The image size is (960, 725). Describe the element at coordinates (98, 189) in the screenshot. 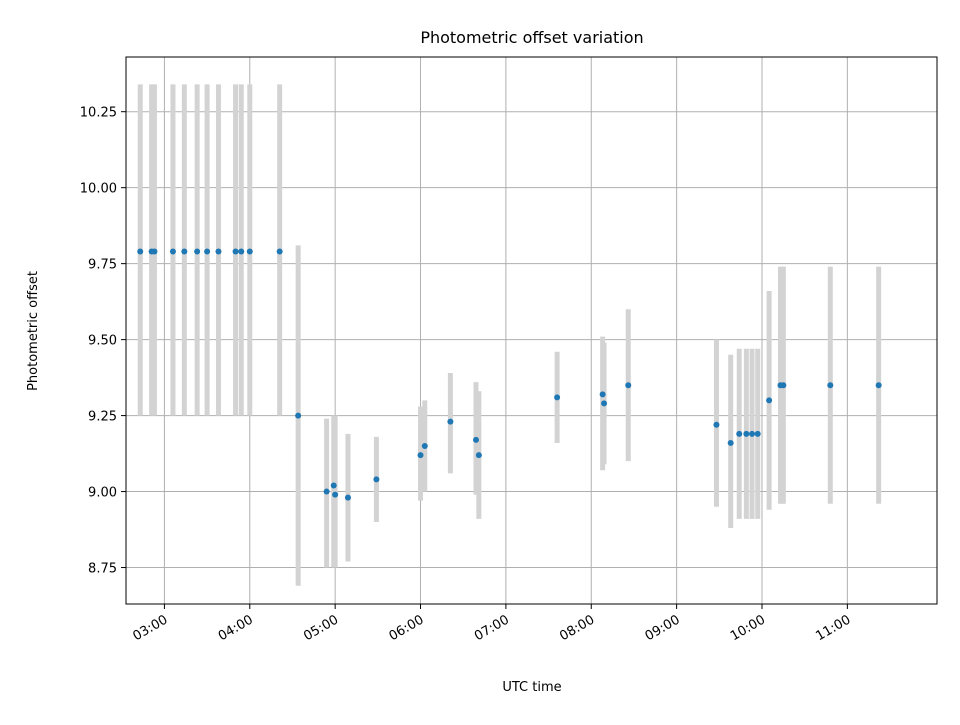

I see `y-tick-label: 10.00` at that location.